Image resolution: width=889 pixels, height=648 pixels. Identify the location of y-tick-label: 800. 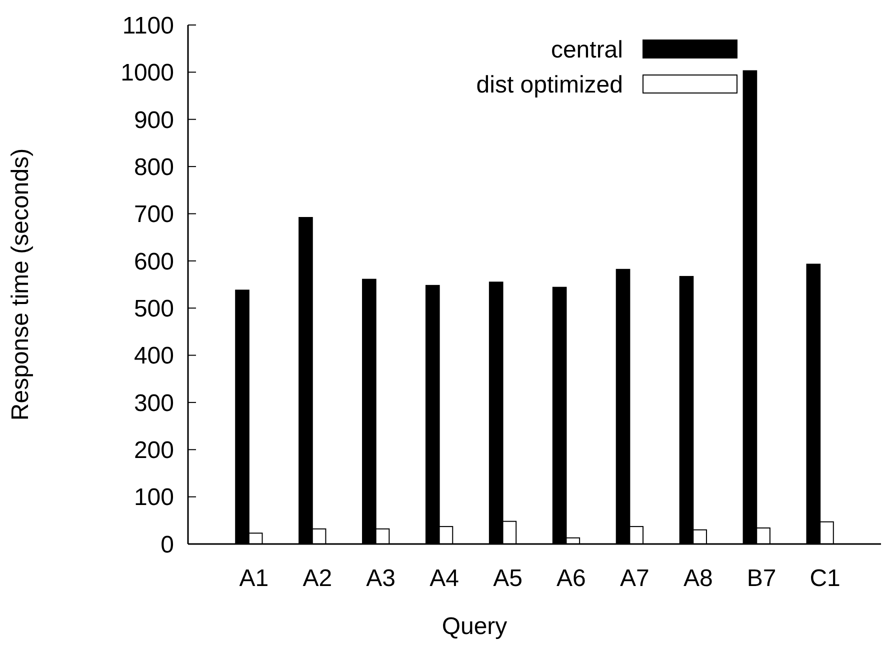
(154, 167).